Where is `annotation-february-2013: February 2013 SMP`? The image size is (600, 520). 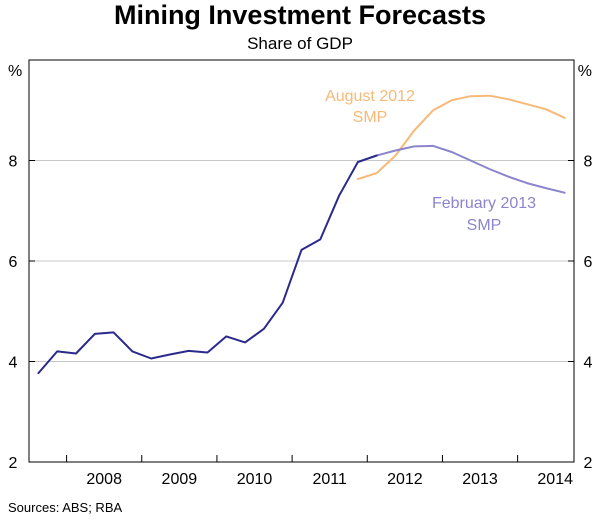
annotation-february-2013: February 2013 SMP is located at coordinates (484, 214).